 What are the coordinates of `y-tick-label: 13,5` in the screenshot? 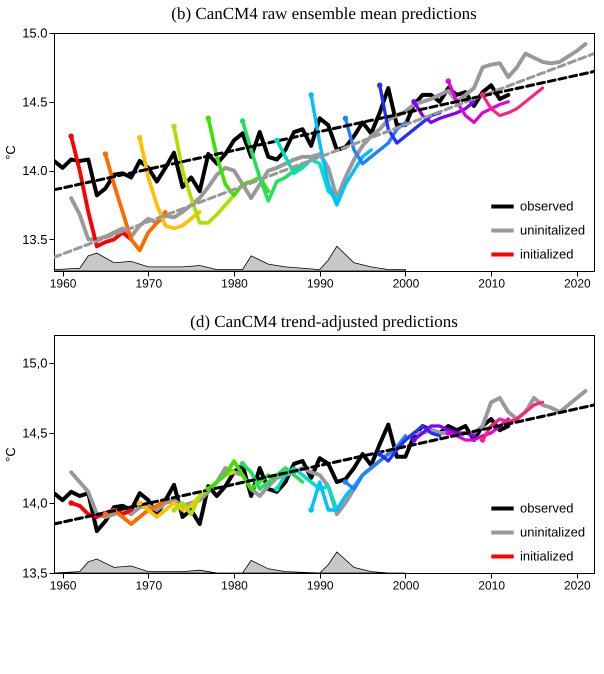 It's located at (35, 573).